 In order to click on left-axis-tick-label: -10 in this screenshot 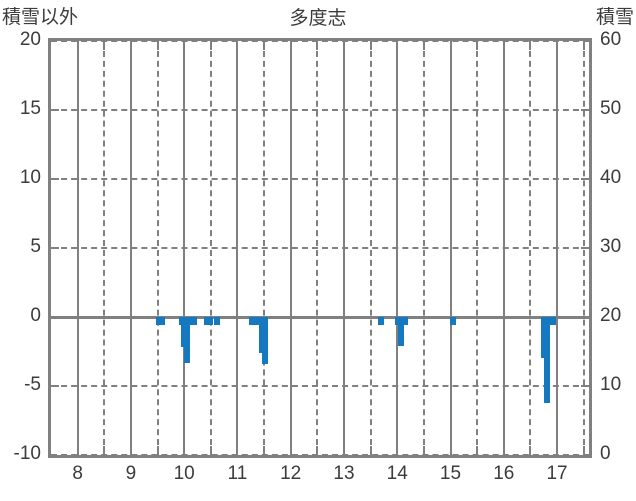, I will do `click(27, 453)`.